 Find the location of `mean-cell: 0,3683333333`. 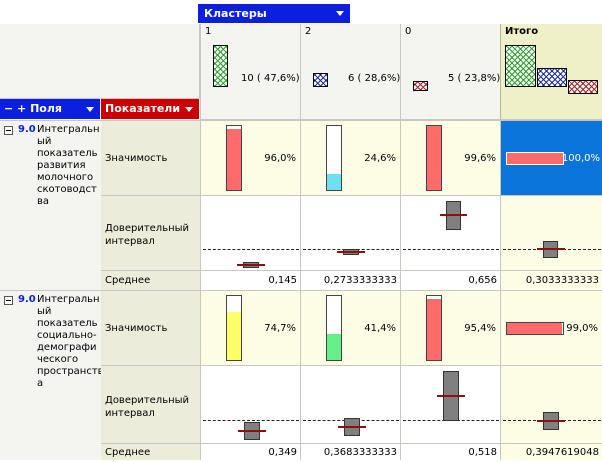

mean-cell: 0,3683333333 is located at coordinates (350, 451).